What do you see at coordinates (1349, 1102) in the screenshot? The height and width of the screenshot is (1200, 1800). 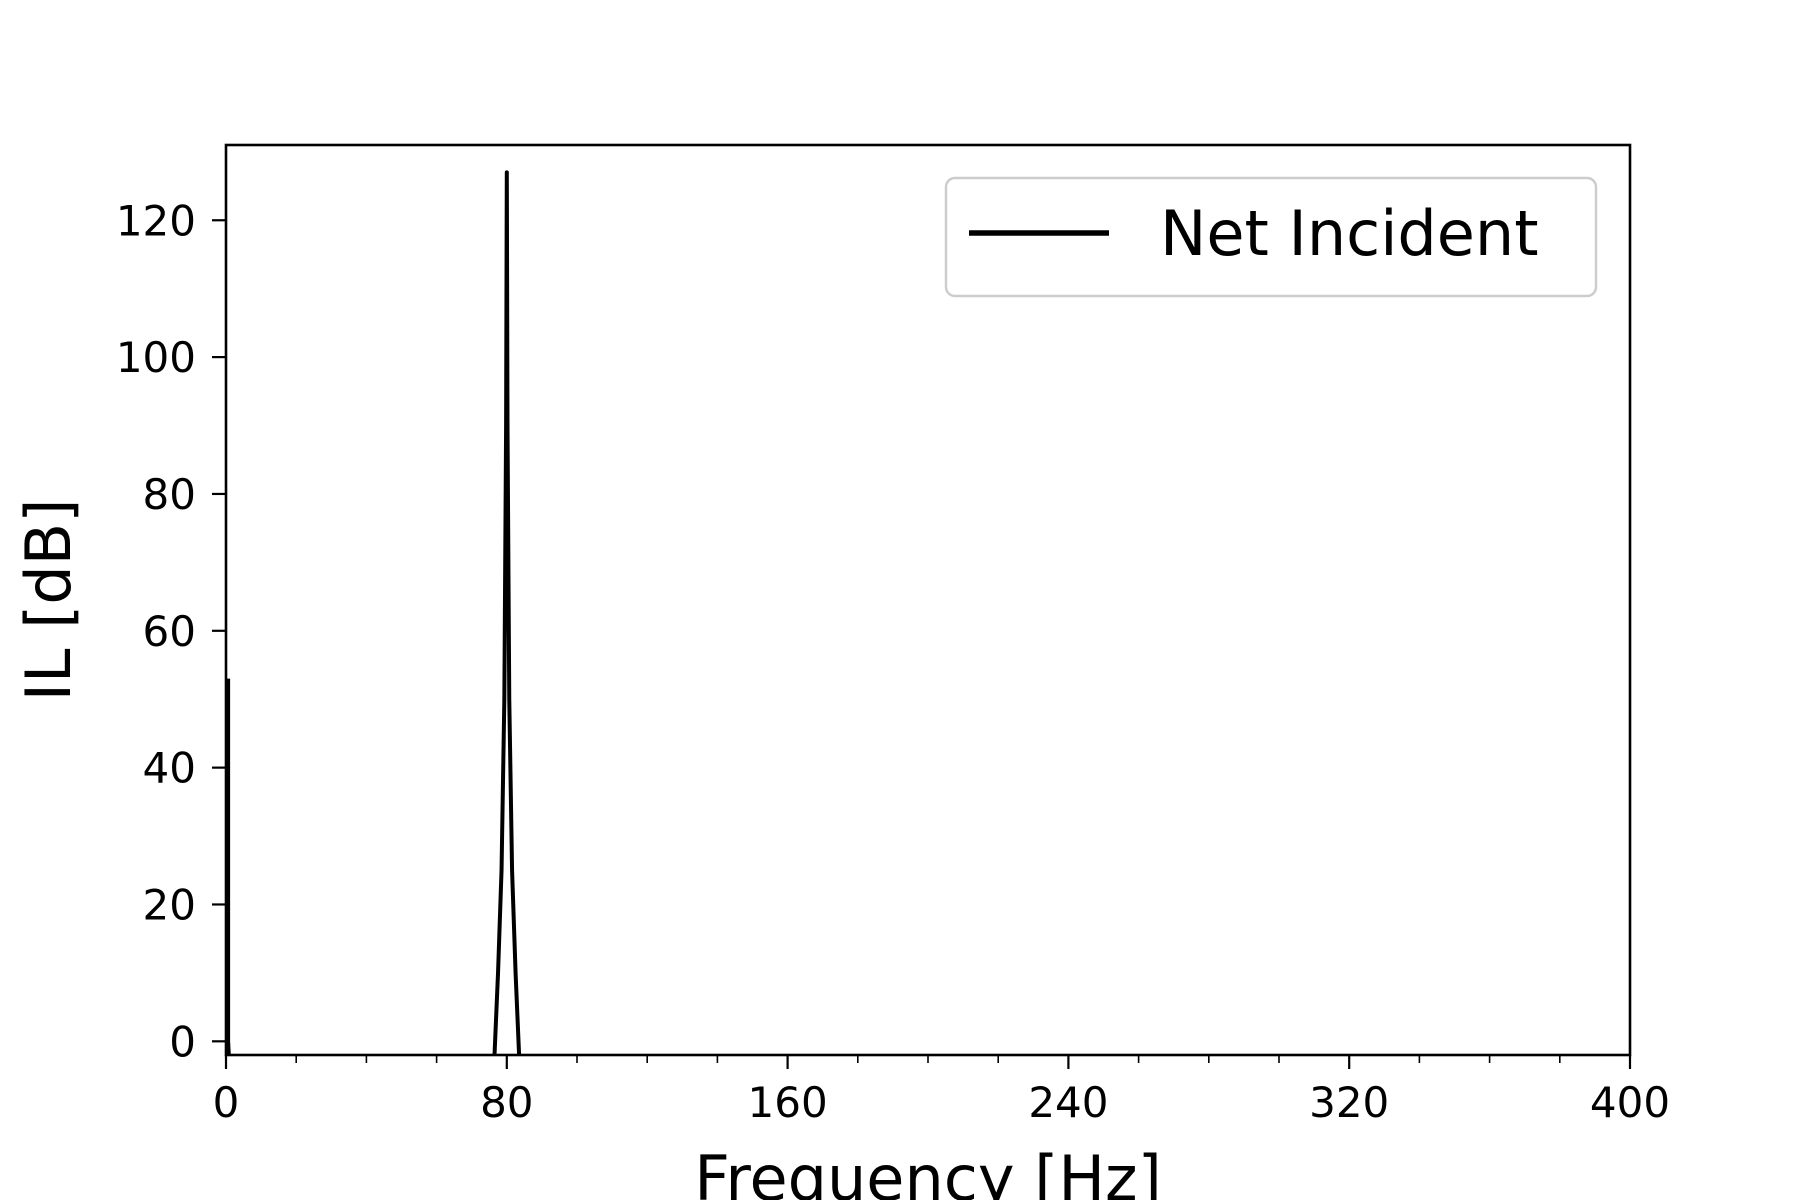 I see `x-tick-label: 320` at bounding box center [1349, 1102].